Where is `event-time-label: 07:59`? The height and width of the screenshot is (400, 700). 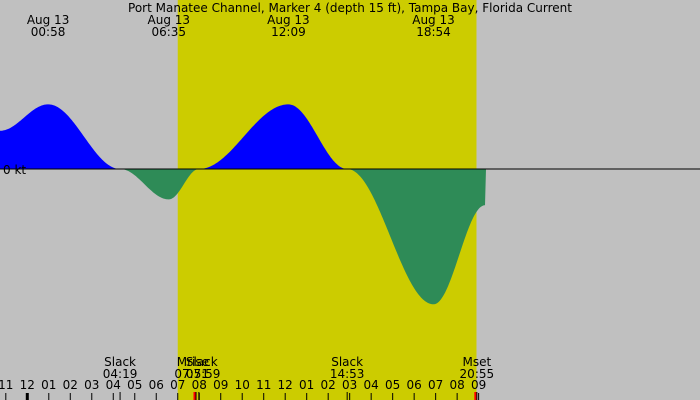 event-time-label: 07:59 is located at coordinates (203, 374).